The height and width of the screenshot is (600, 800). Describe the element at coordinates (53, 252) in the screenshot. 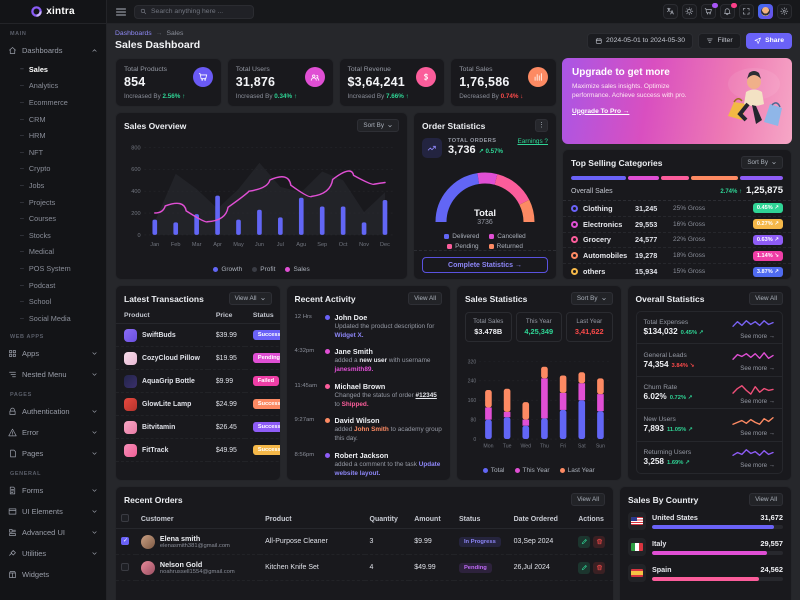

I see `sidebar-subitem-medical: Medical` at that location.